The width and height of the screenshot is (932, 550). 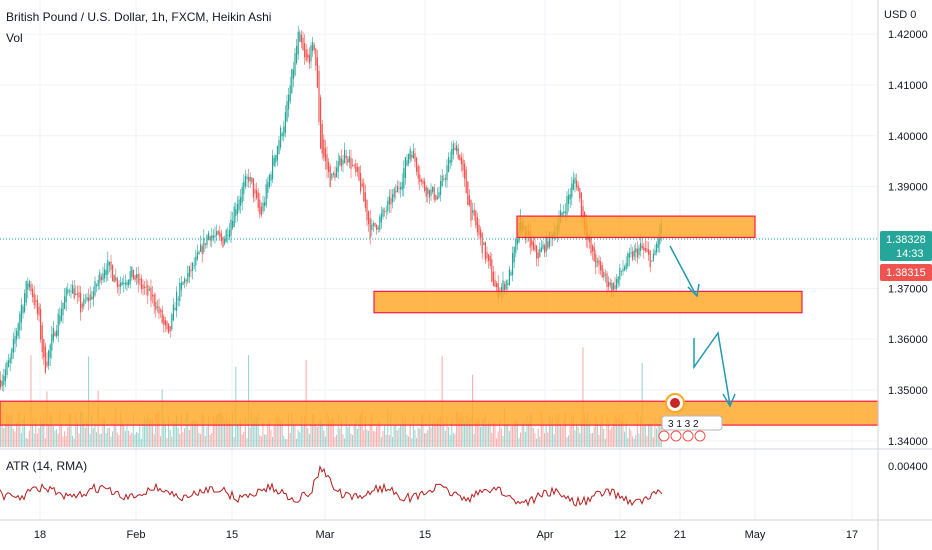 What do you see at coordinates (446, 535) in the screenshot?
I see `time-axis: 18 Feb 15 Mar 15 Apr 12 21 May 17` at bounding box center [446, 535].